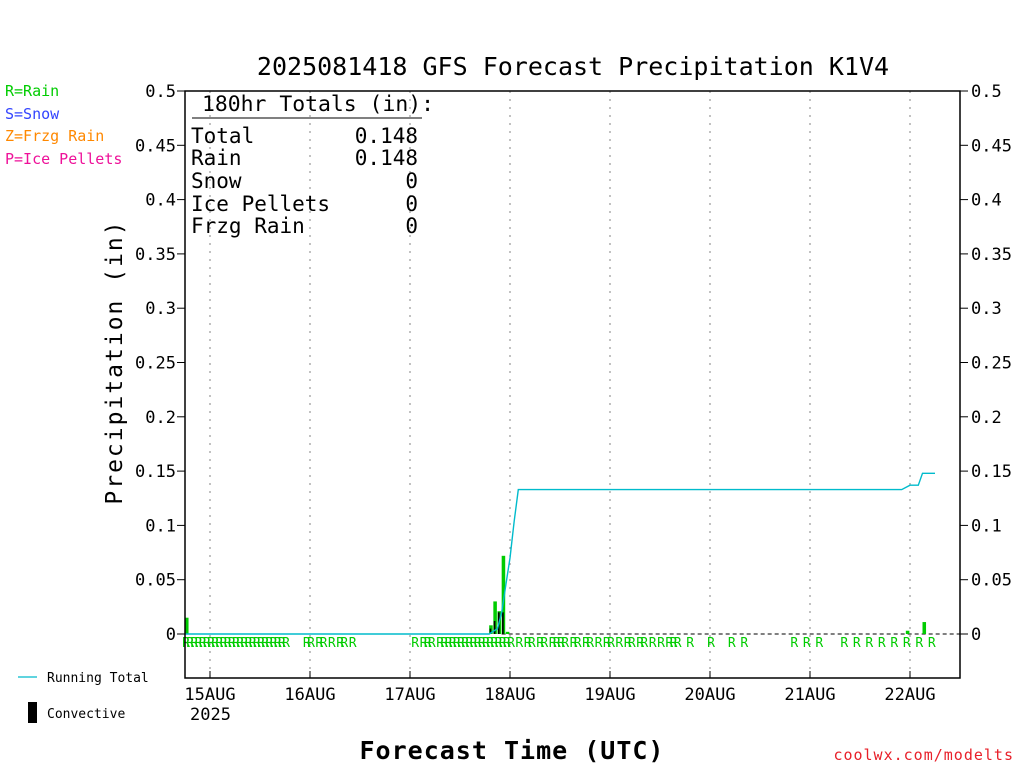 The image size is (1024, 768). What do you see at coordinates (986, 309) in the screenshot?
I see `y-tick-label-right-0.3: 0.3` at bounding box center [986, 309].